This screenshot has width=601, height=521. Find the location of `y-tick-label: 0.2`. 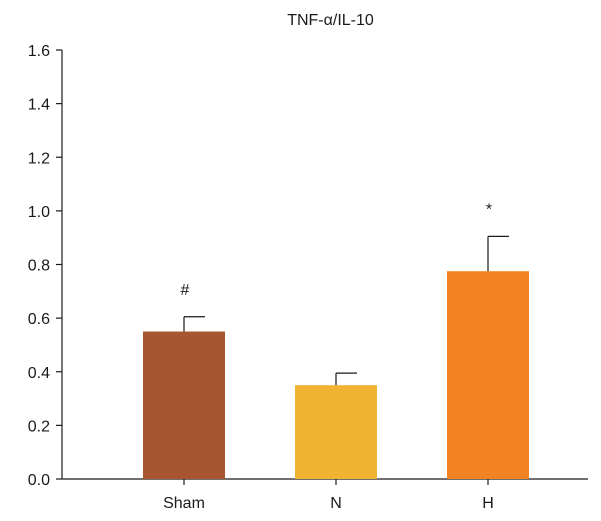

y-tick-label: 0.2 is located at coordinates (39, 426).